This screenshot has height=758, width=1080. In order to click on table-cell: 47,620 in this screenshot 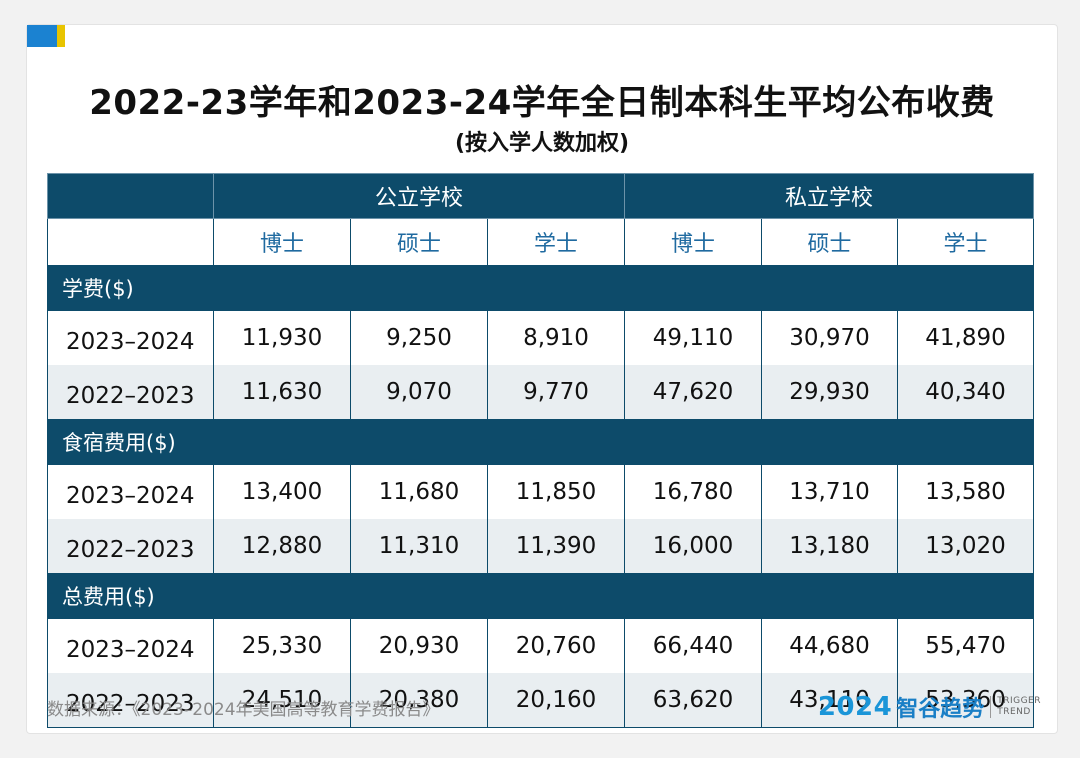, I will do `click(693, 392)`.